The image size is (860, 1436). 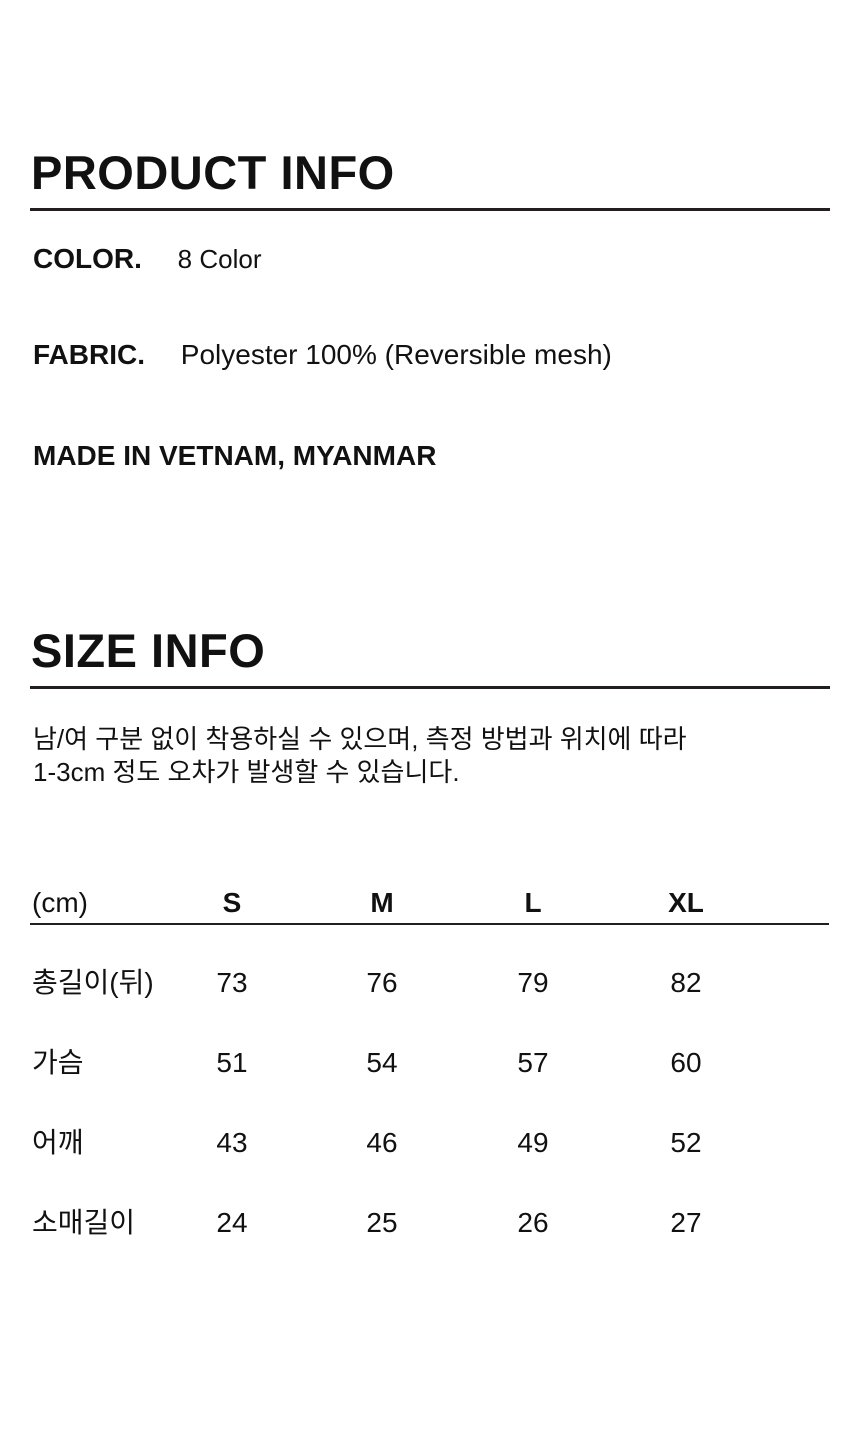 I want to click on fabric-value: Polyester 100% (Reversible mesh), so click(x=396, y=354).